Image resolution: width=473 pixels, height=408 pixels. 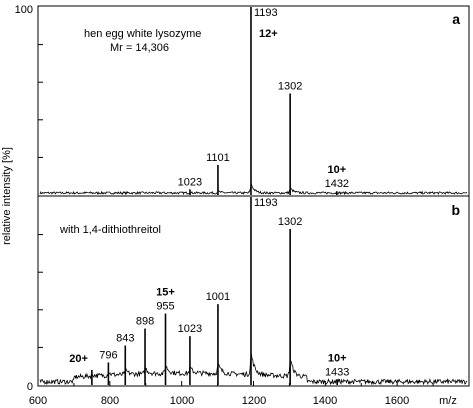 What do you see at coordinates (165, 293) in the screenshot?
I see `charge-state-label: 15+` at bounding box center [165, 293].